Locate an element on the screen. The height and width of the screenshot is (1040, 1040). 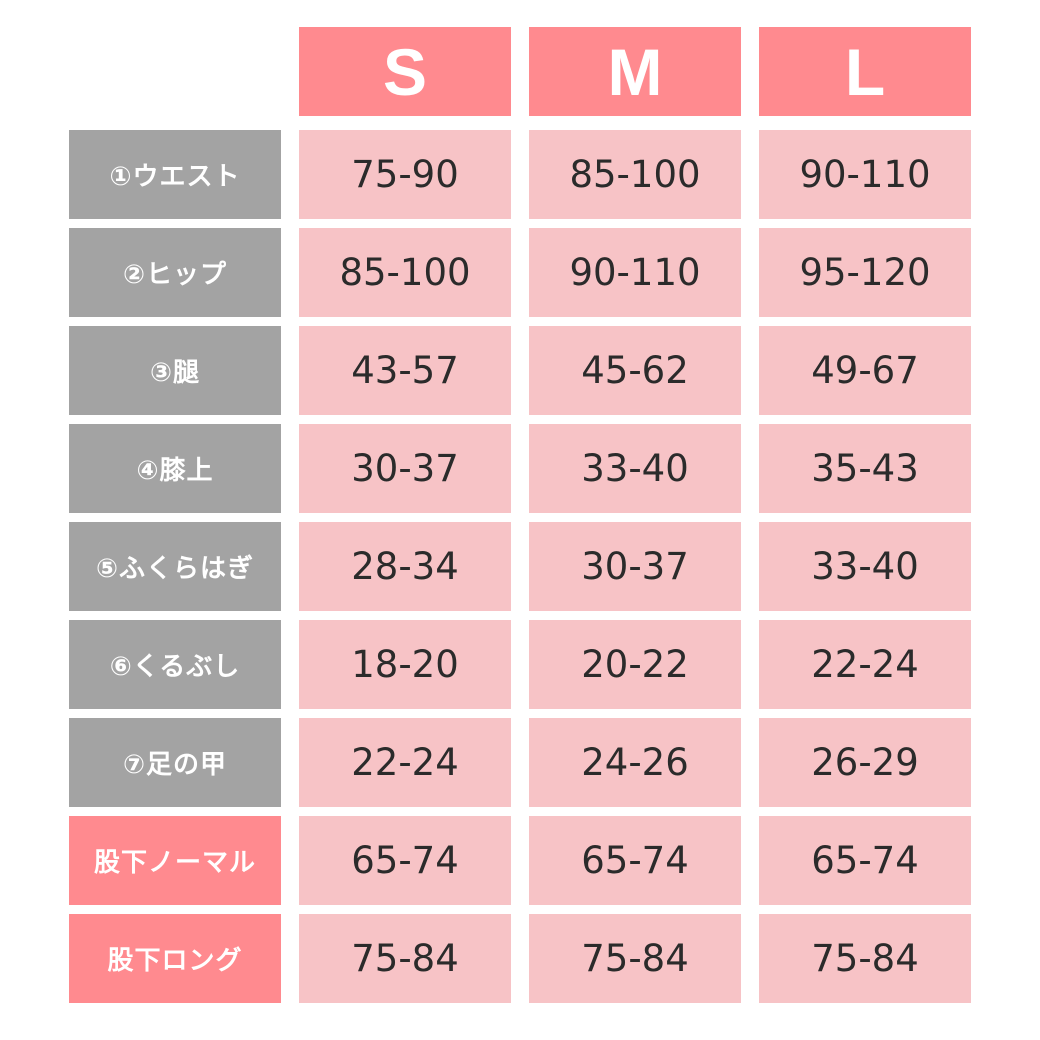
value-cell-s: 75-84 is located at coordinates (405, 958).